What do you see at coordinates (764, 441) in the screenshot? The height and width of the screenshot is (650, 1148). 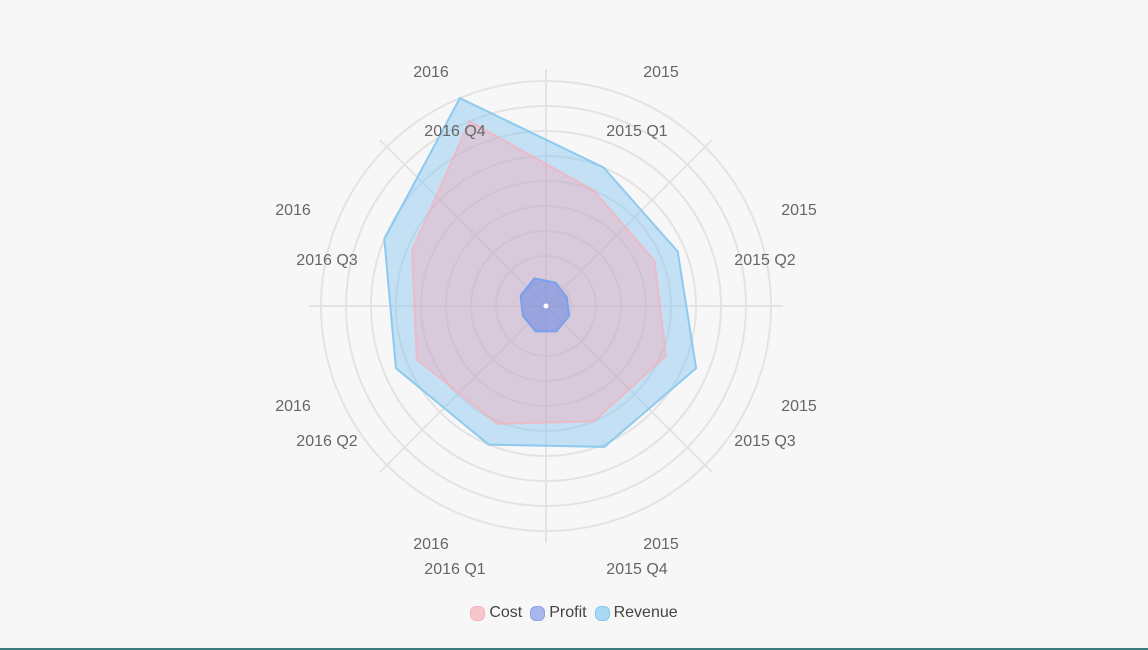 I see `axis-label-quarter-2: 2015 Q3` at bounding box center [764, 441].